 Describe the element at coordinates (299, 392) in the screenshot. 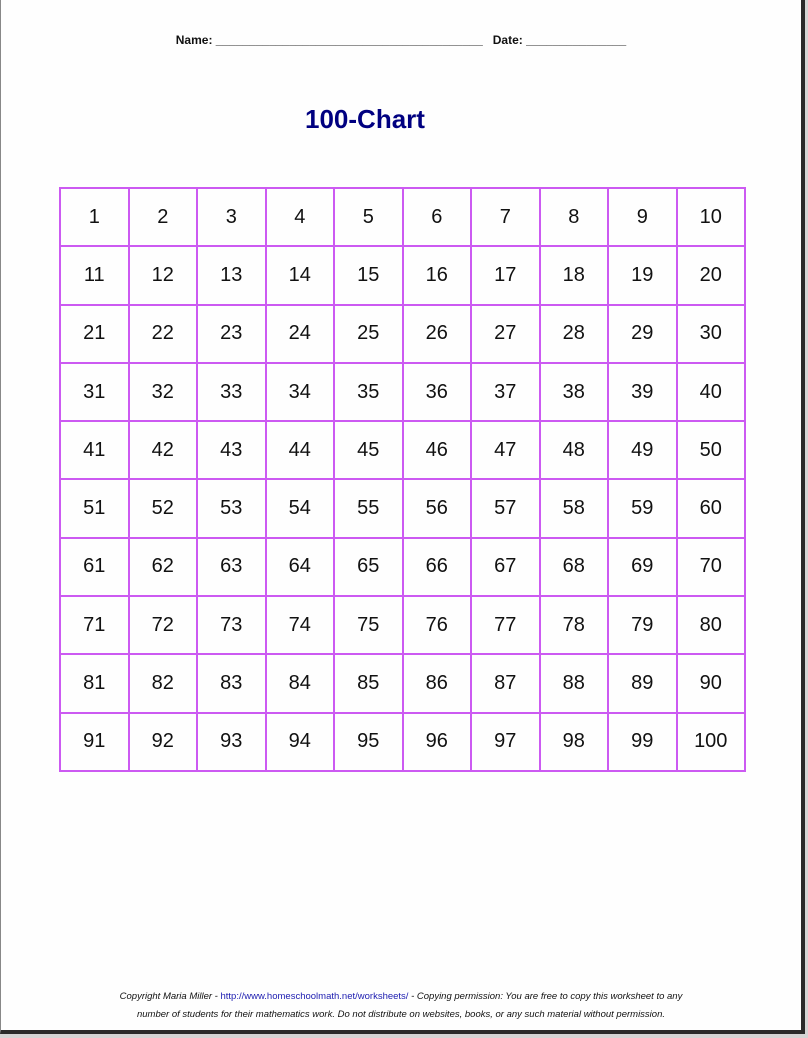

I see `grid-cell: 34` at that location.